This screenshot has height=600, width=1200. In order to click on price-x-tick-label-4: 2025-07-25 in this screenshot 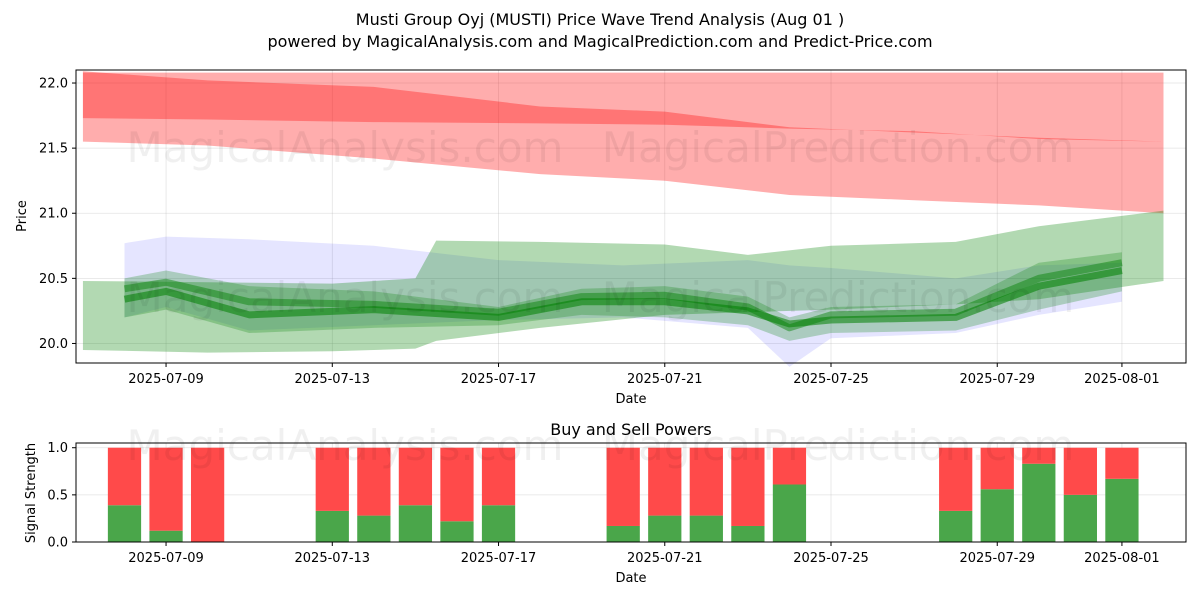, I will do `click(831, 379)`.